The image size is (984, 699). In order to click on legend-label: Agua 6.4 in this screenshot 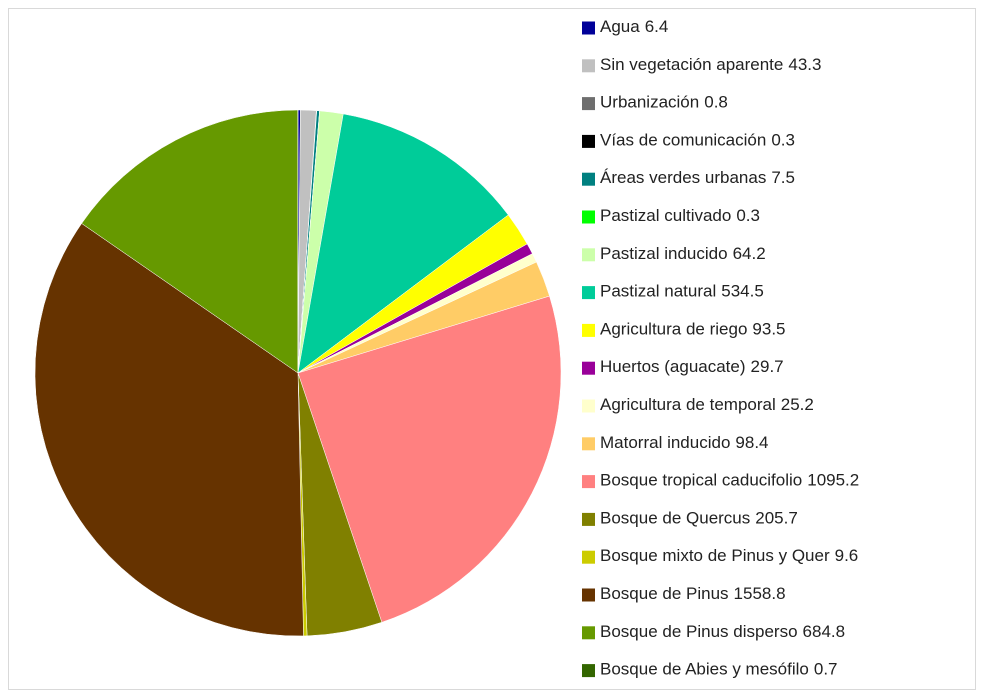, I will do `click(634, 26)`.